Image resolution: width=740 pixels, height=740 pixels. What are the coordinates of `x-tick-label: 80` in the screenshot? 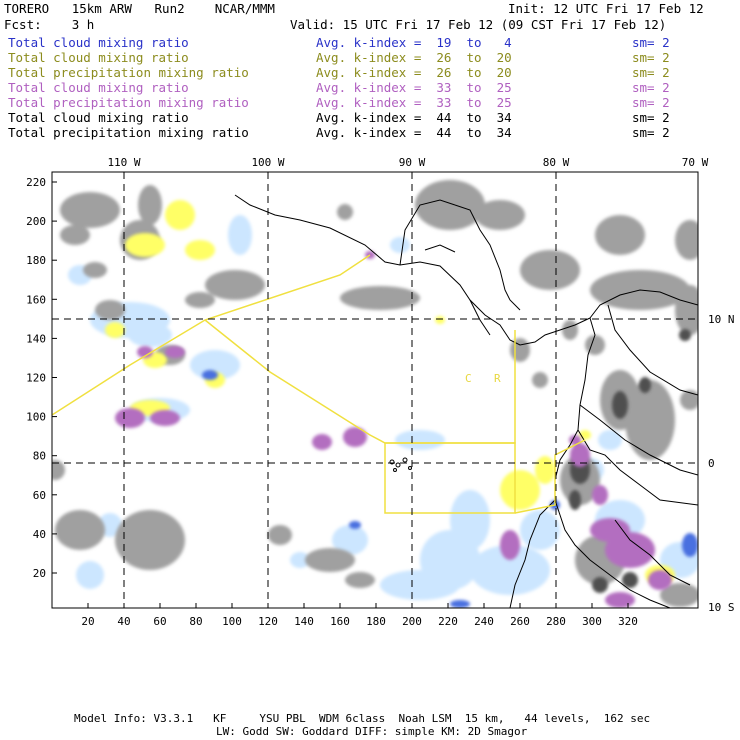 It's located at (195, 621).